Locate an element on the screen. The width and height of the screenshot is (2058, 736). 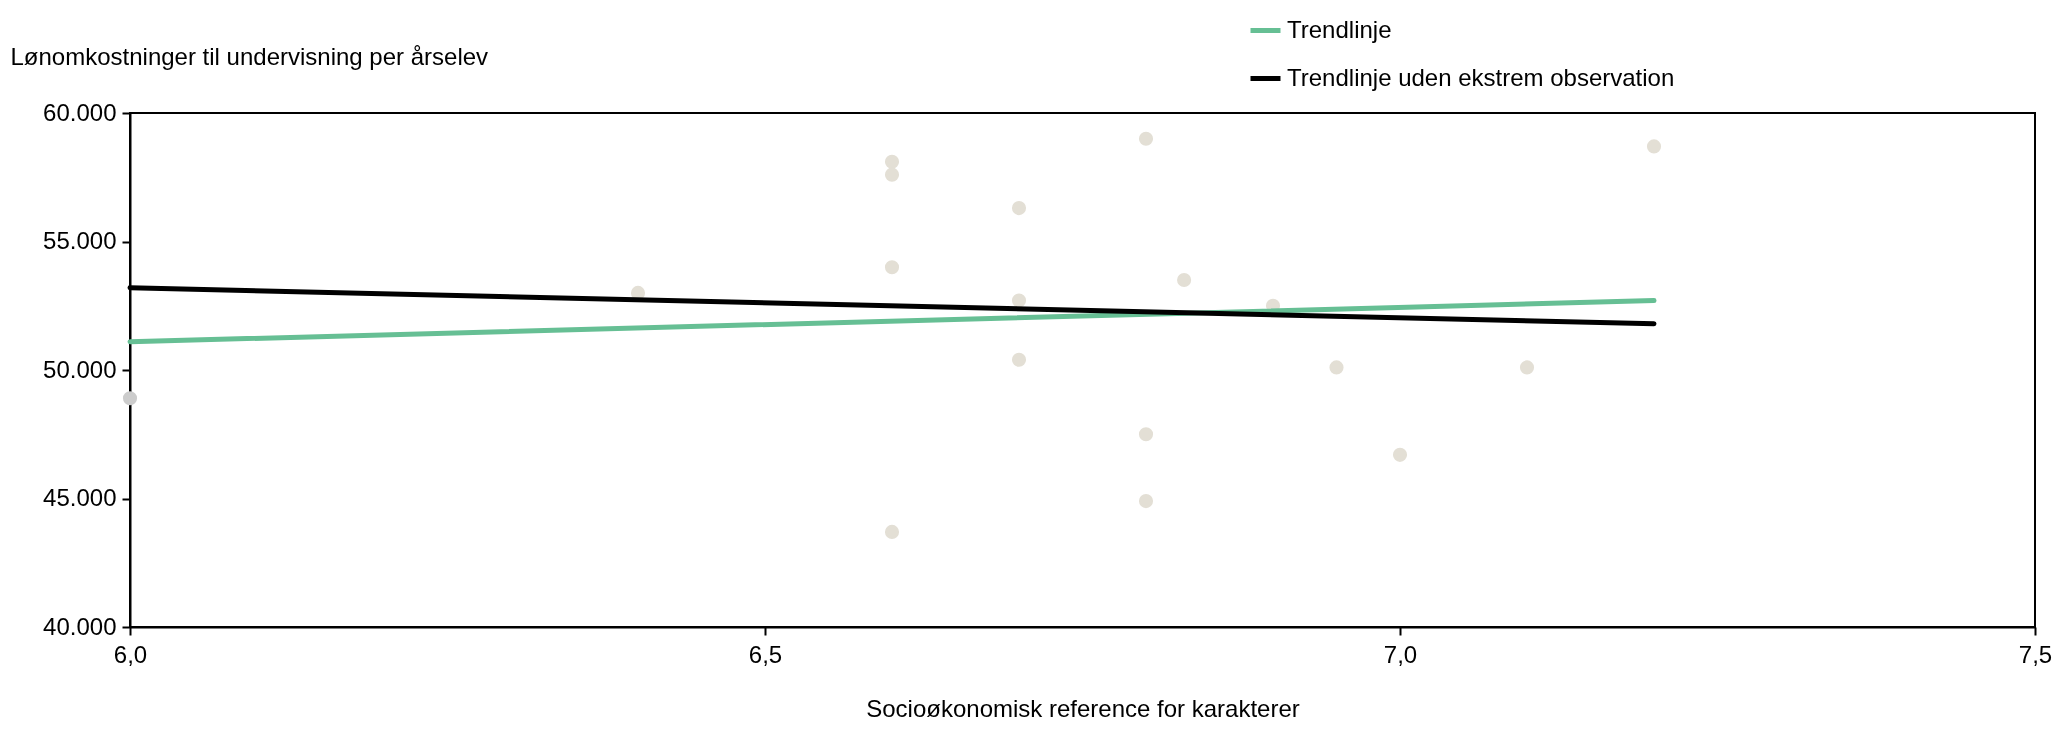
y-tick-label: 40.000 is located at coordinates (80, 626).